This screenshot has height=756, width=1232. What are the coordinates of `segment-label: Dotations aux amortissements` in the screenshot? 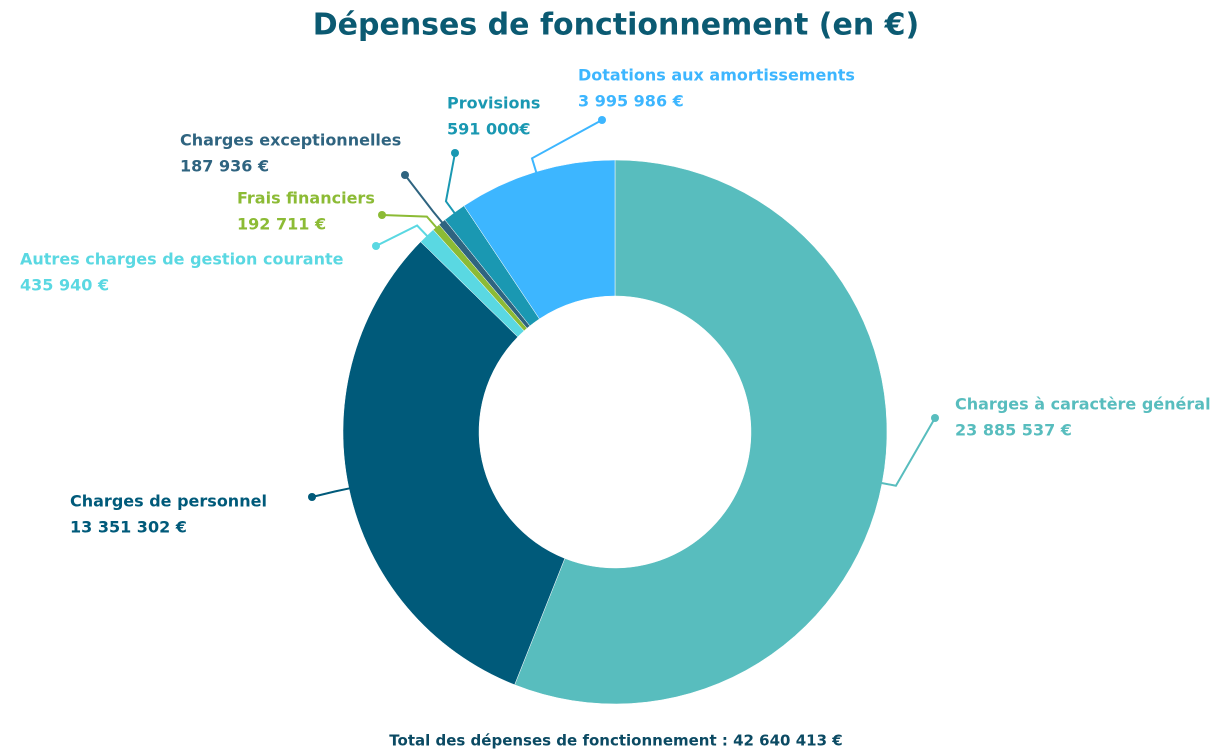 It's located at (716, 75).